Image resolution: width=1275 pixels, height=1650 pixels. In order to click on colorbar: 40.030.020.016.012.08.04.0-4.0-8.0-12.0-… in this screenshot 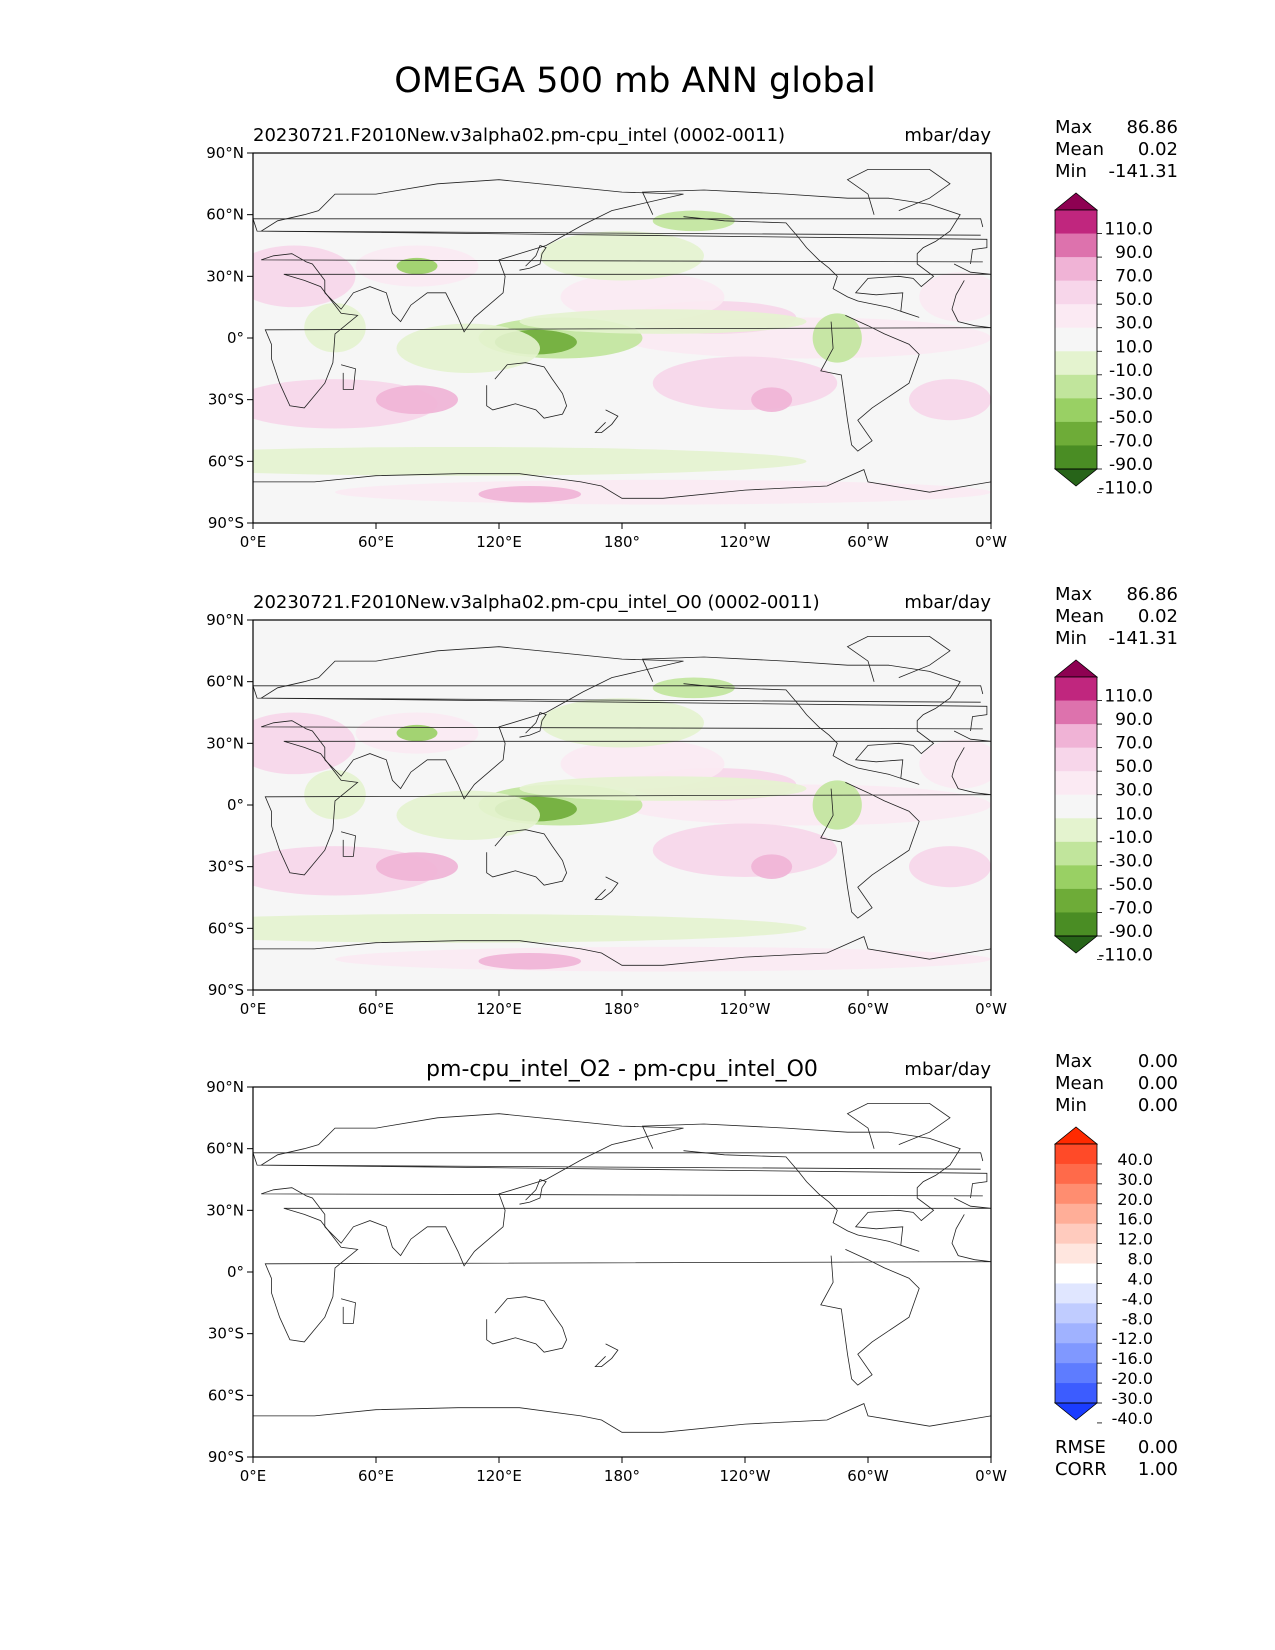, I will do `click(1103, 1277)`.